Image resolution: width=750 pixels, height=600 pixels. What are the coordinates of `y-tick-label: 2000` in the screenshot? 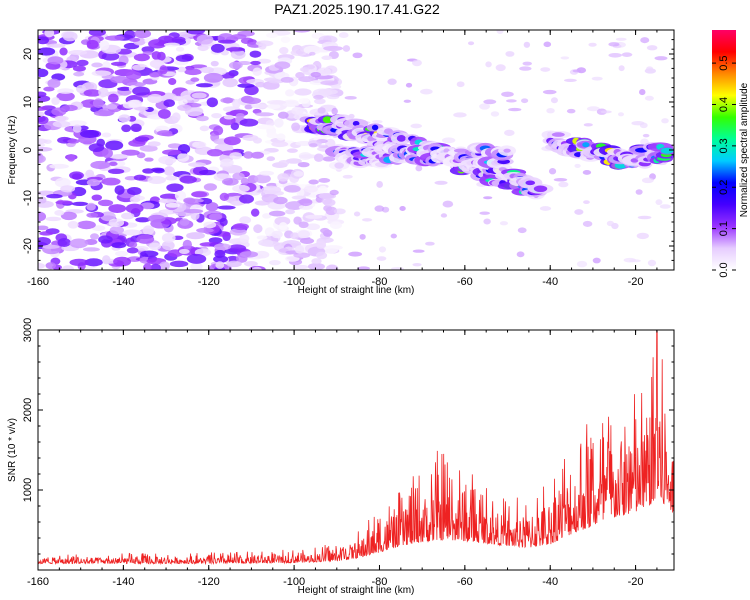 It's located at (28, 410).